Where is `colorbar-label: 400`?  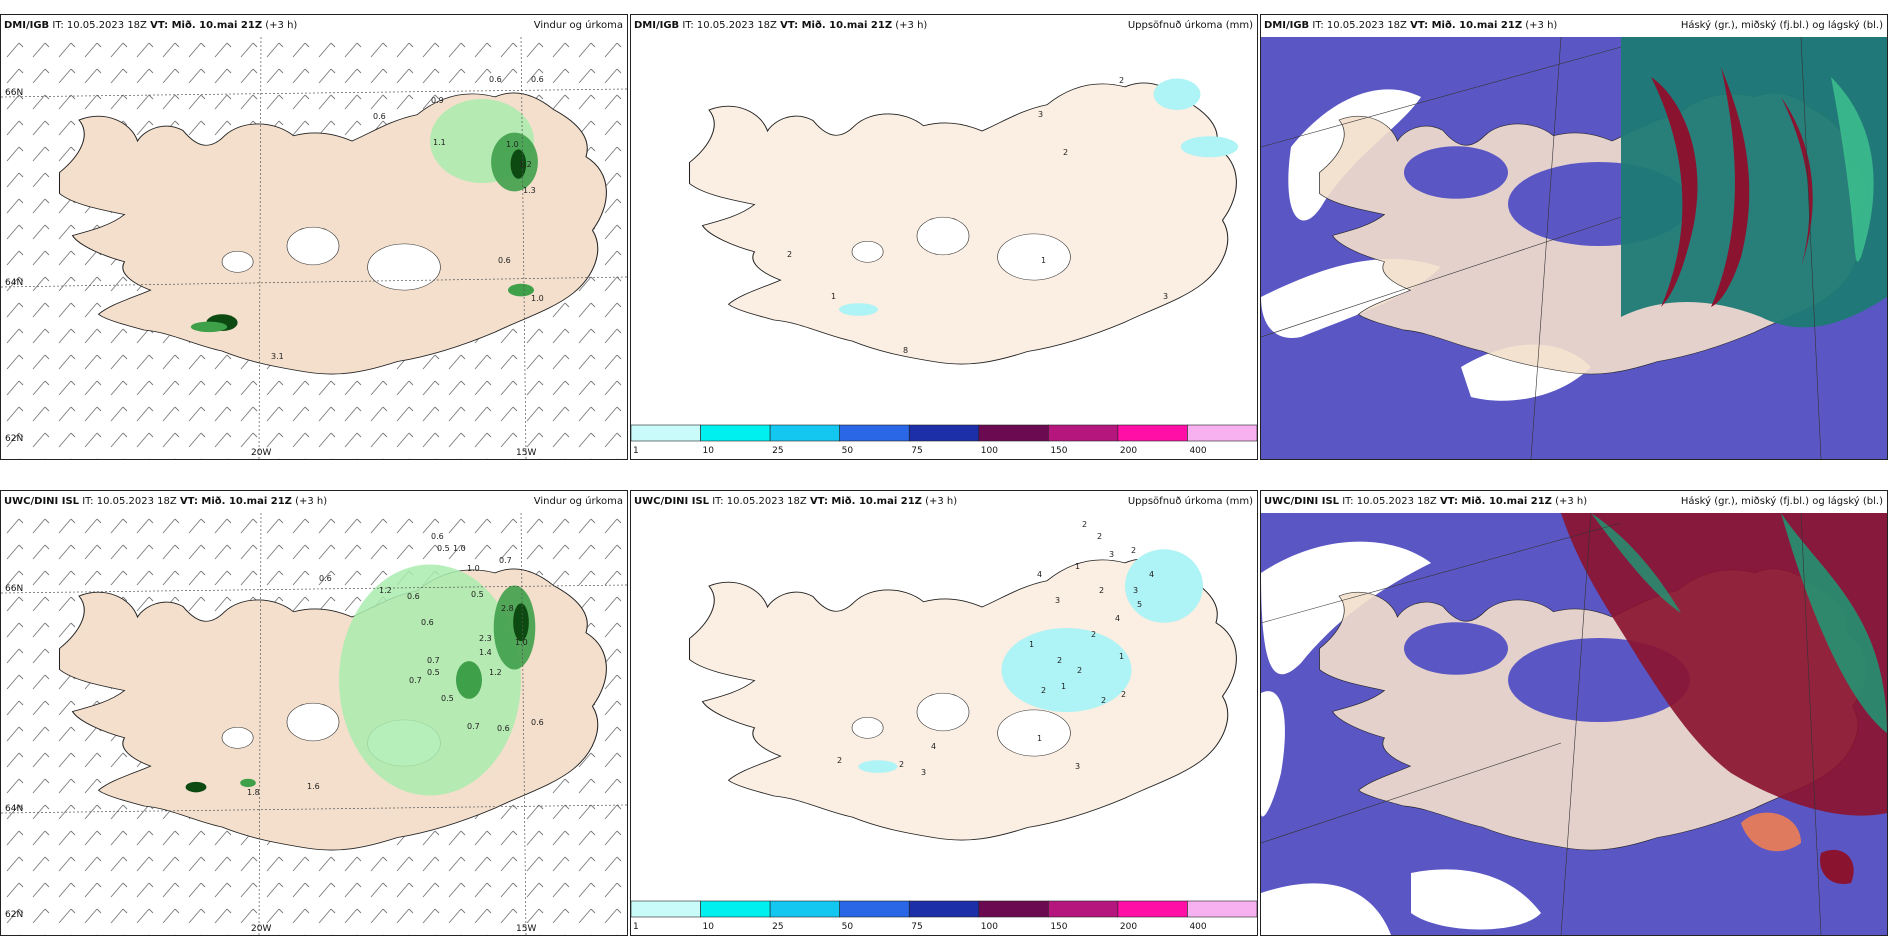
colorbar-label: 400 is located at coordinates (1197, 451).